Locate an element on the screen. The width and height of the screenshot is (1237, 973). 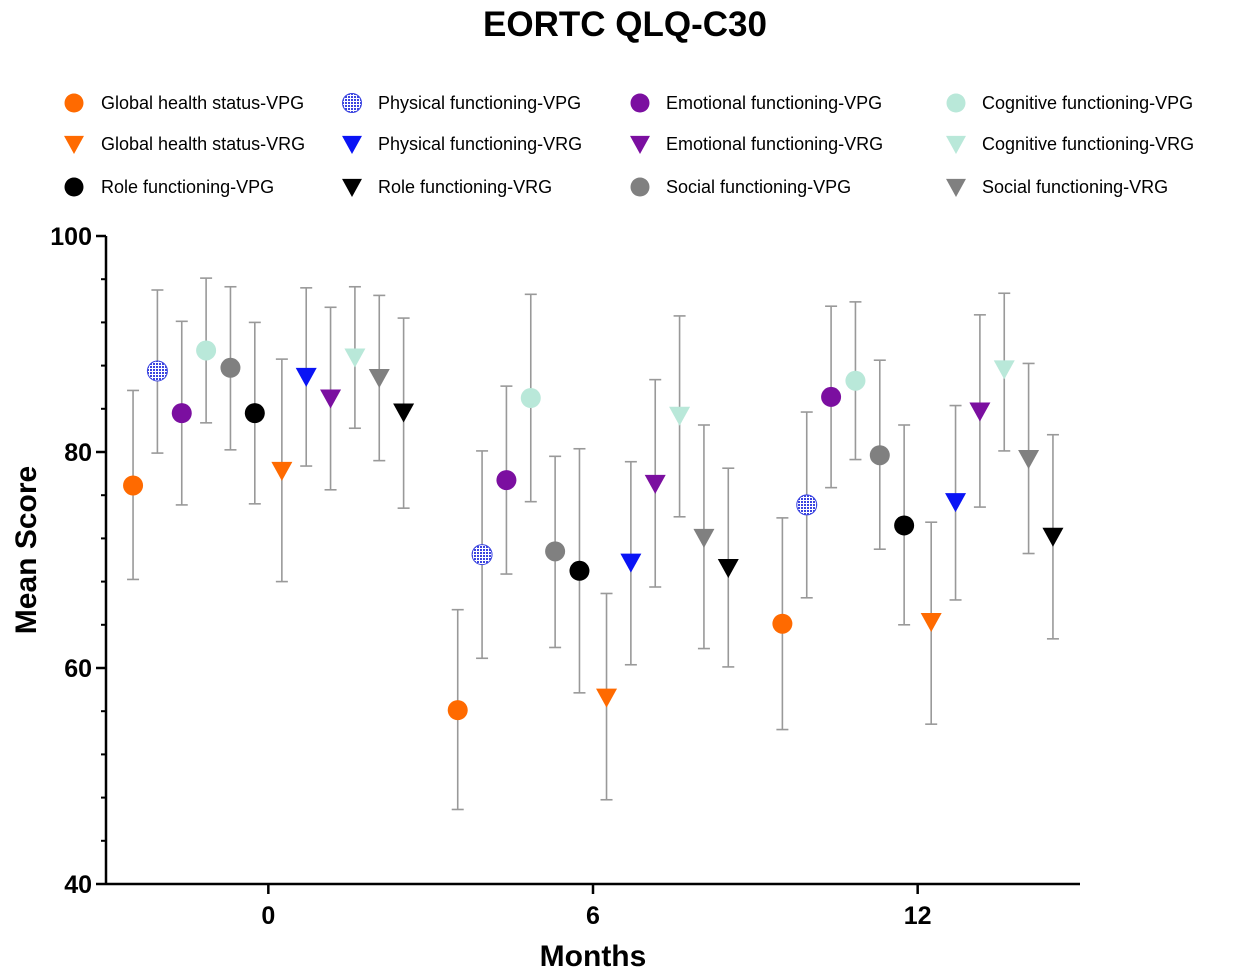
legend-label: Emotional functioning-VPG is located at coordinates (774, 103).